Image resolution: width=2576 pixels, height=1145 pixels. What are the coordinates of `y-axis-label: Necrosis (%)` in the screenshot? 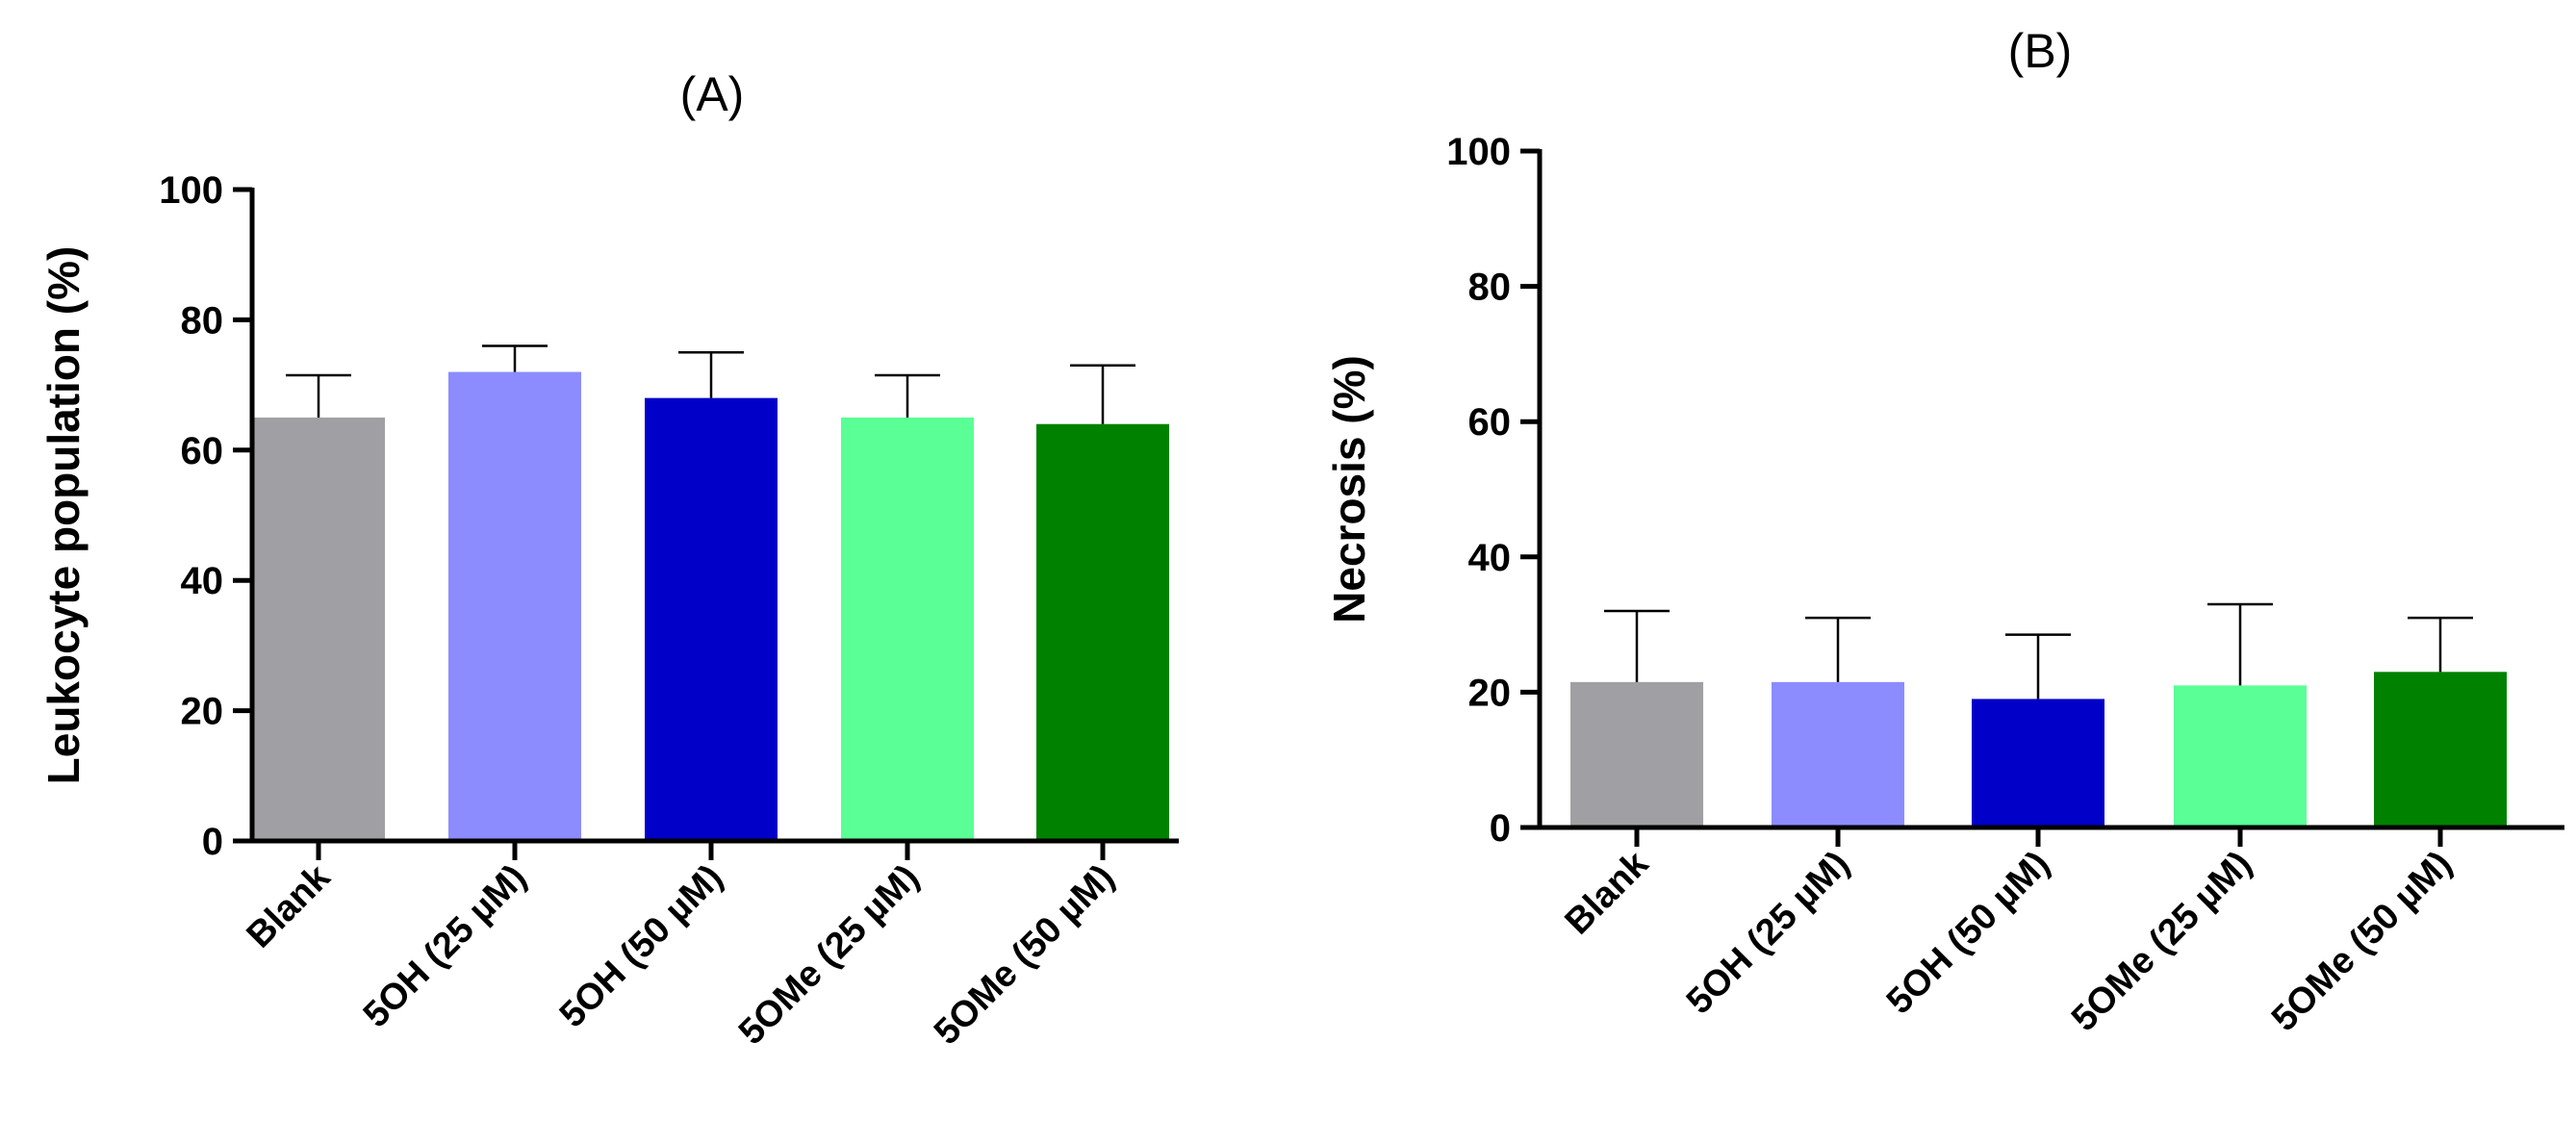 It's located at (1349, 489).